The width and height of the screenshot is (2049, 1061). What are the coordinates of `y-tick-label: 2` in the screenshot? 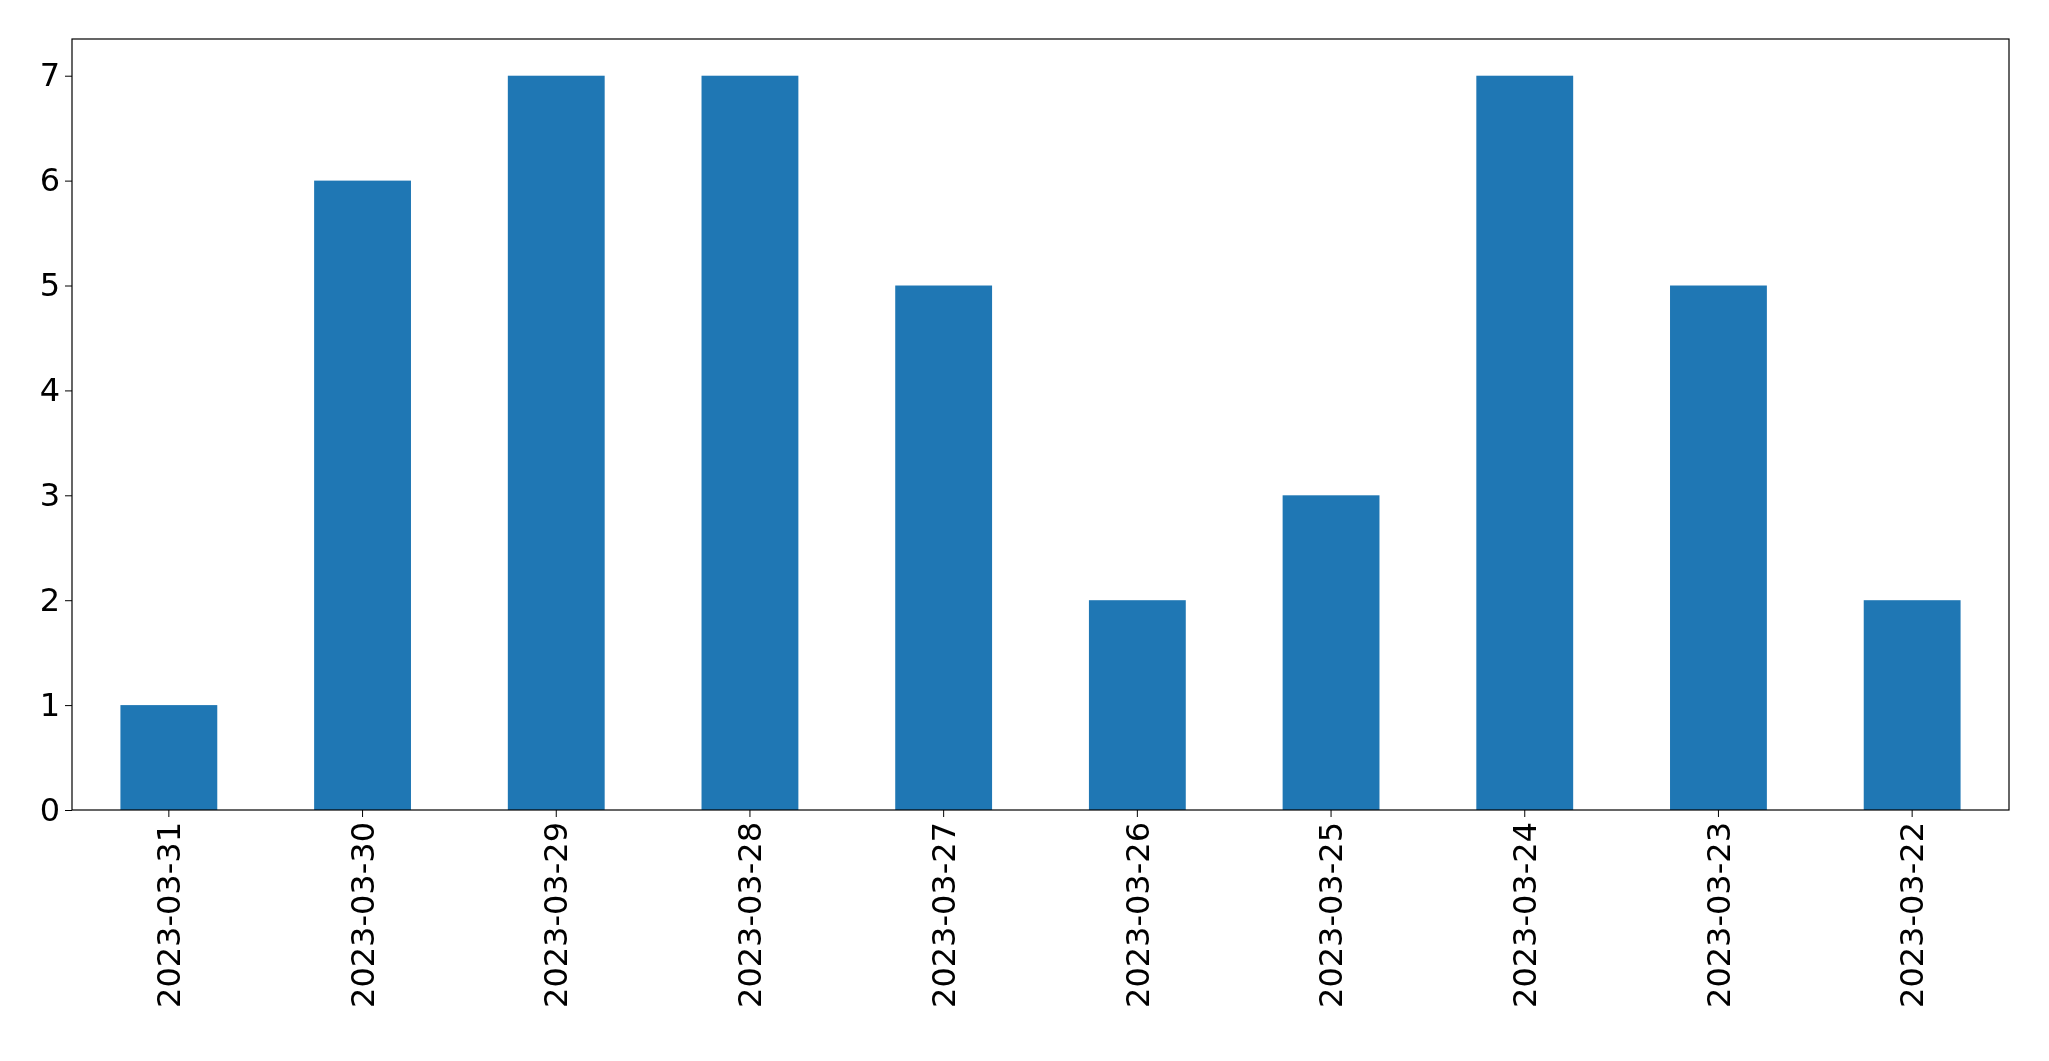 It's located at (49, 599).